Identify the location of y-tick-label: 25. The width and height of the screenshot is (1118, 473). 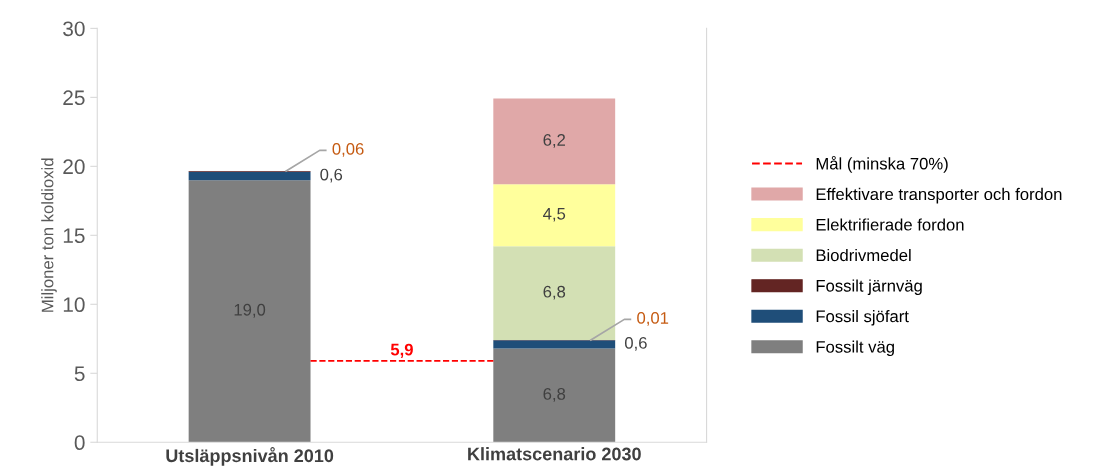
(74, 98).